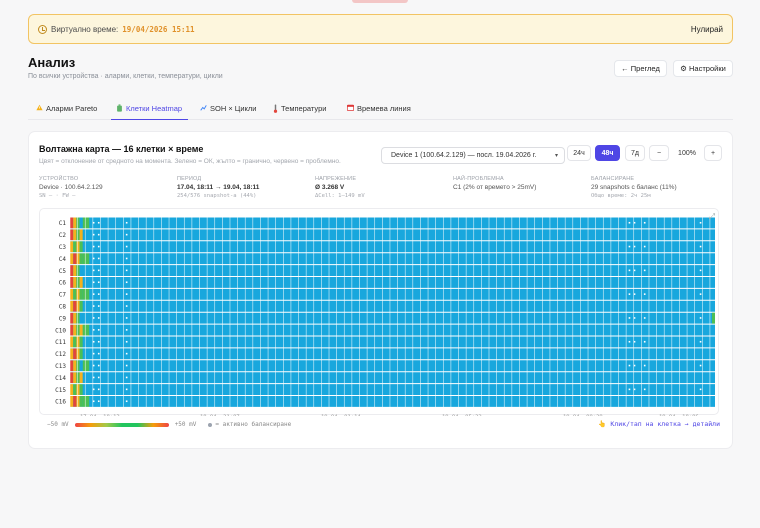 Image resolution: width=760 pixels, height=528 pixels. What do you see at coordinates (379, 109) in the screenshot?
I see `tab-timeline: Времева линия` at bounding box center [379, 109].